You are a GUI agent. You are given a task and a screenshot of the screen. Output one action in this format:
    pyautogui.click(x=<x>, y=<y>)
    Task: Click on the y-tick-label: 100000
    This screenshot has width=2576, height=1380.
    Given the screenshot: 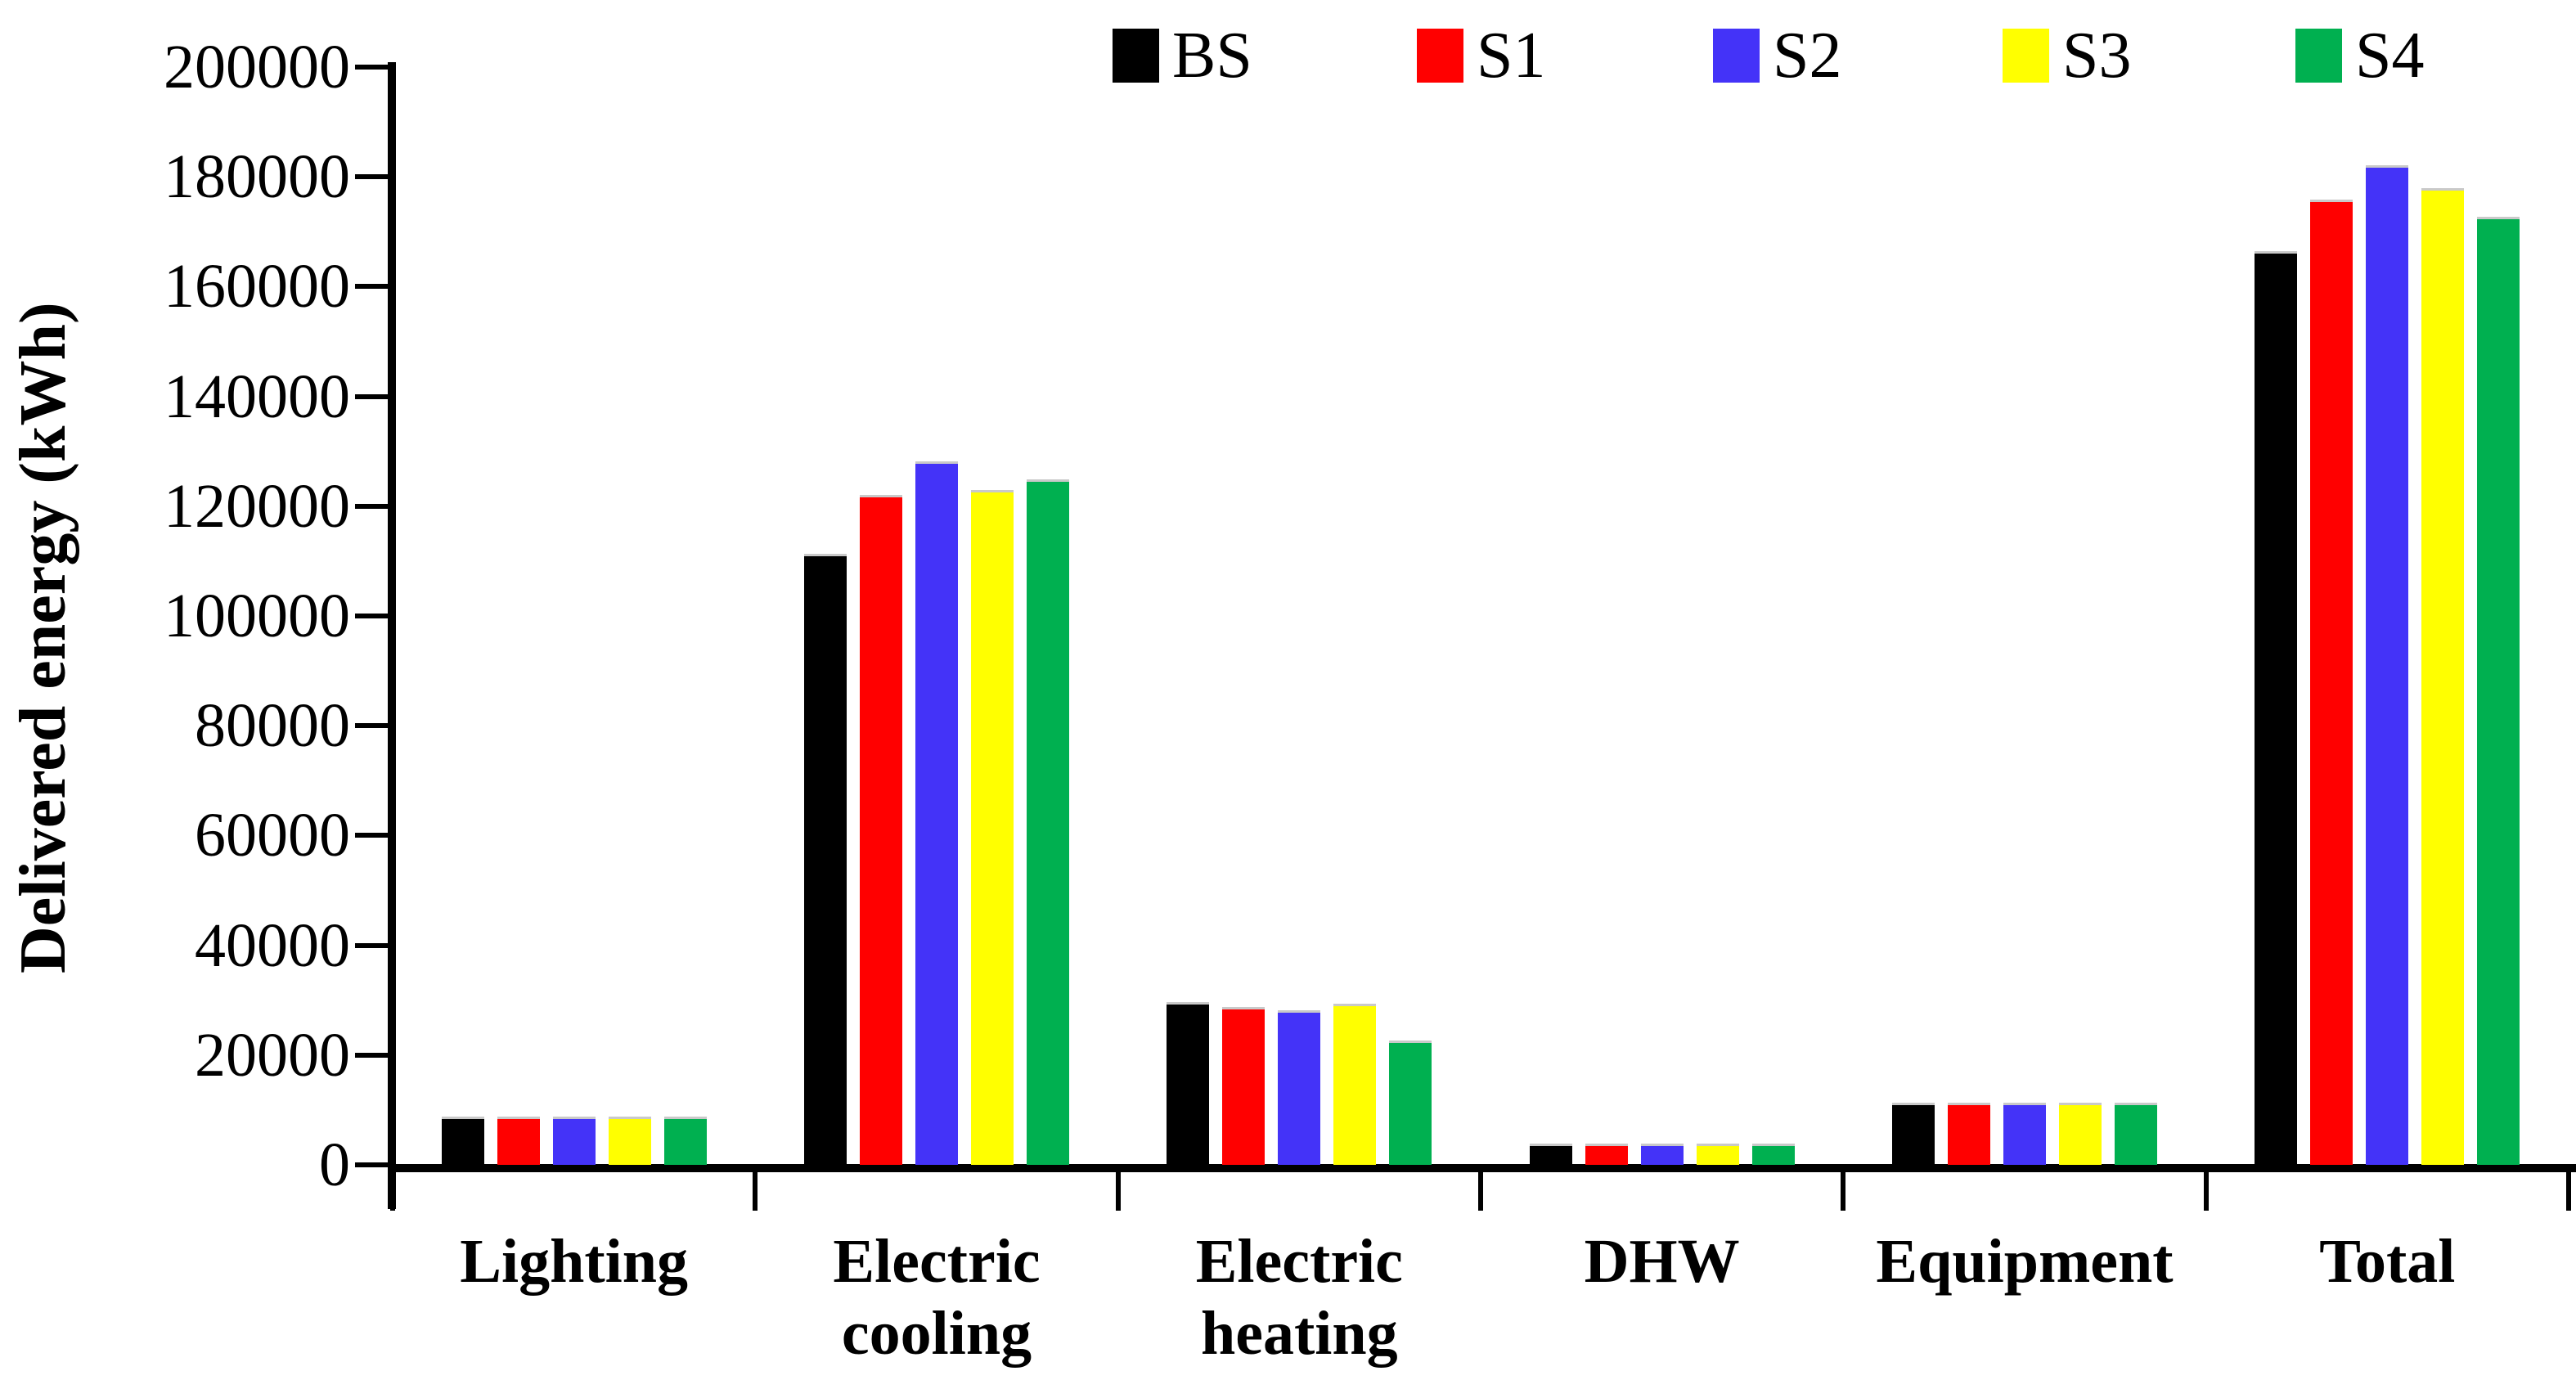 What is the action you would take?
    pyautogui.click(x=257, y=616)
    